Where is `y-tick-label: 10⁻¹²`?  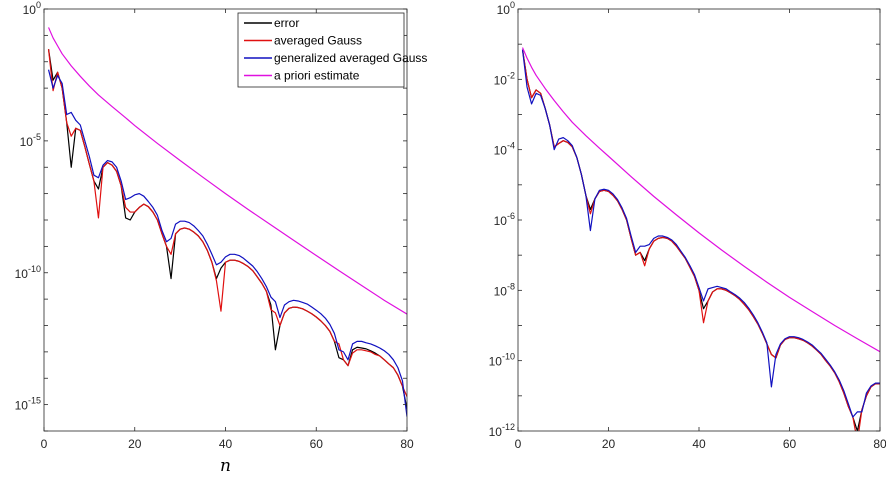 y-tick-label: 10⁻¹² is located at coordinates (502, 430).